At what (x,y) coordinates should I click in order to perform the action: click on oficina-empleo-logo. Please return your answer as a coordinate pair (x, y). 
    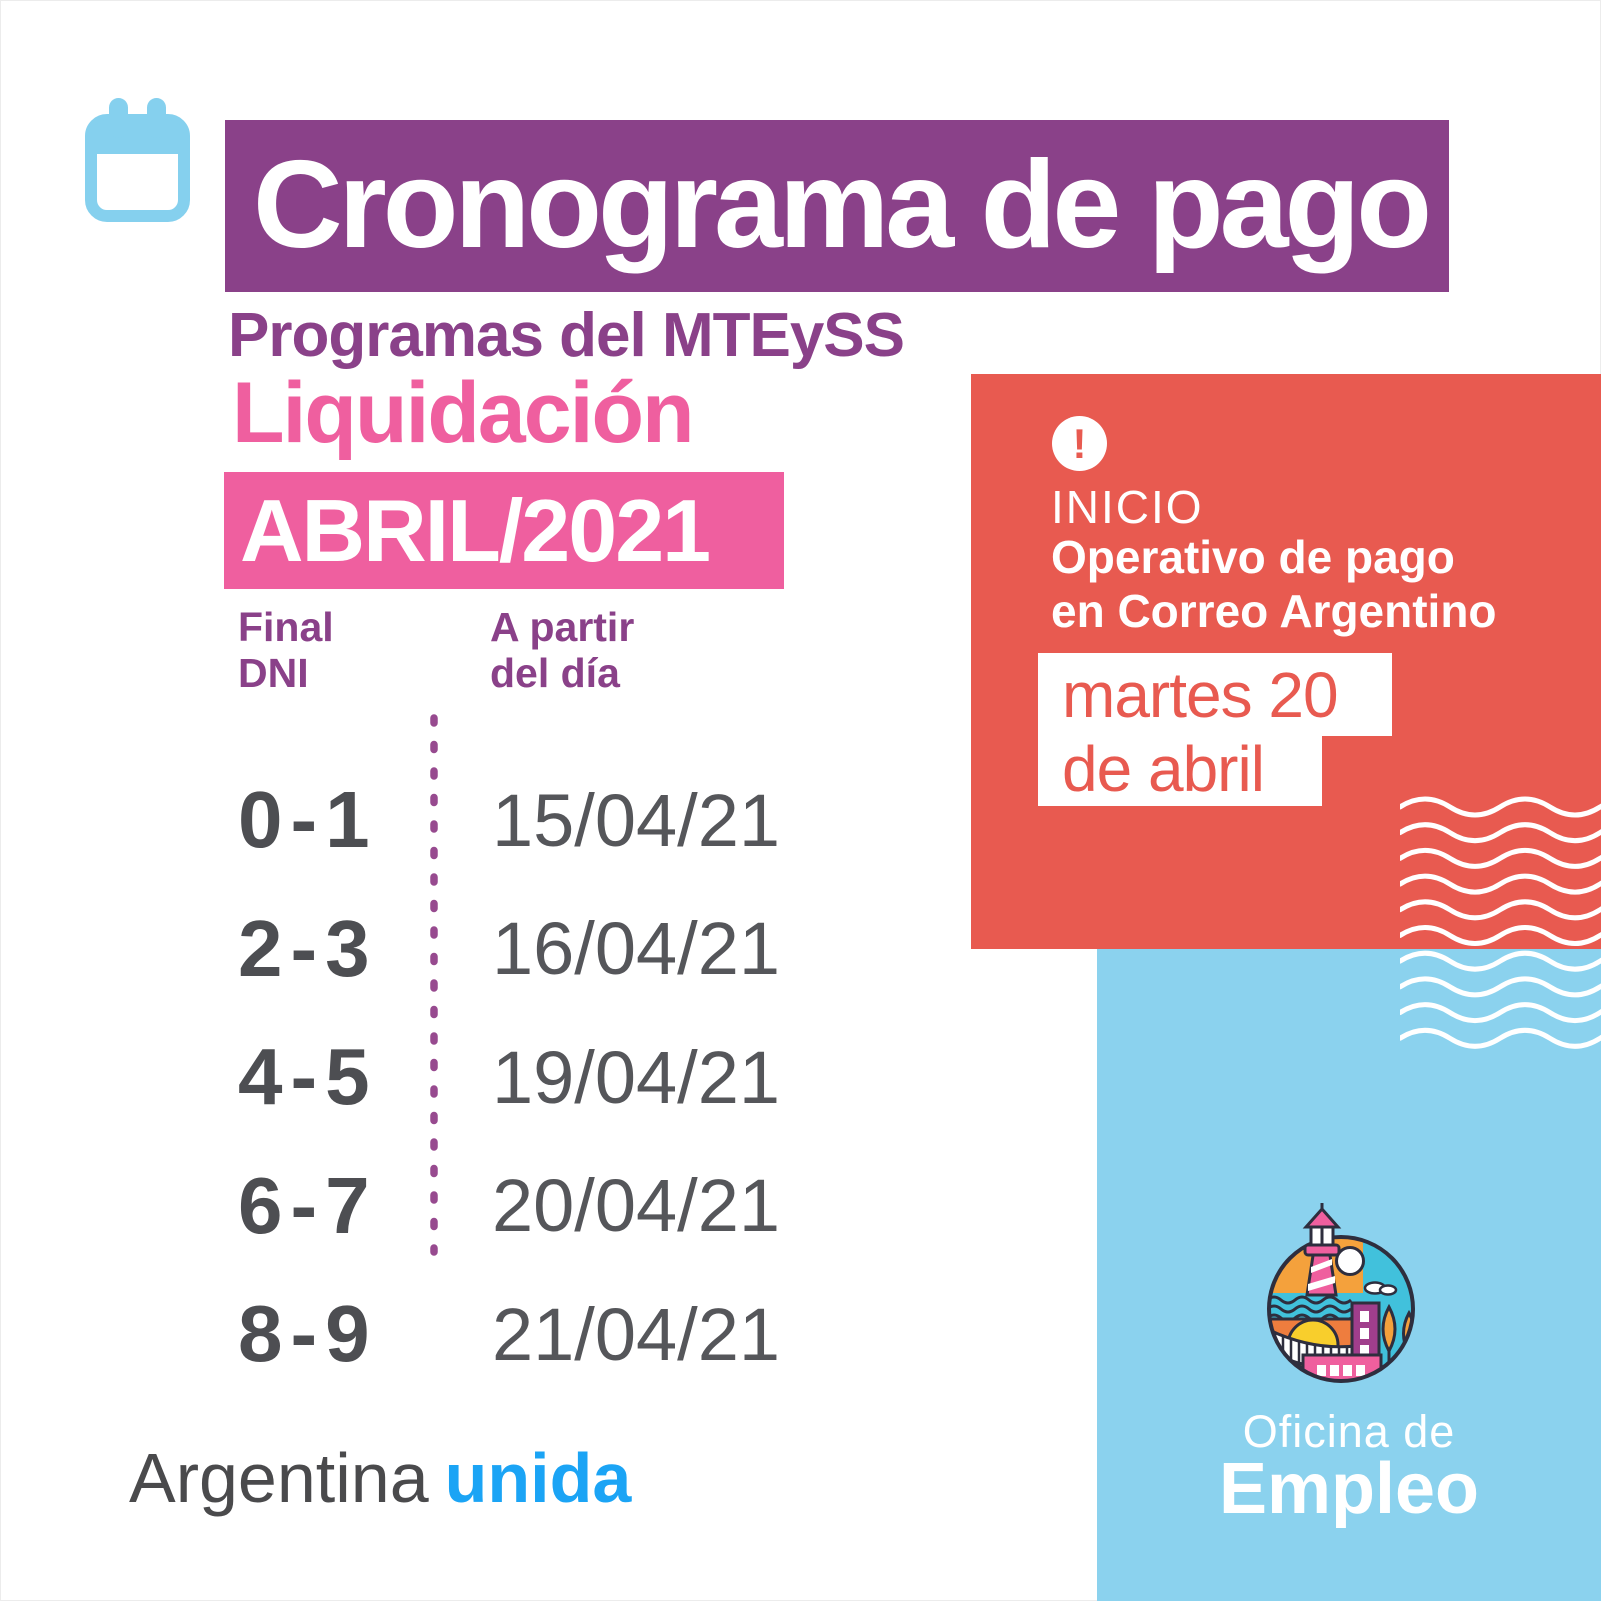
    Looking at the image, I should click on (1341, 1295).